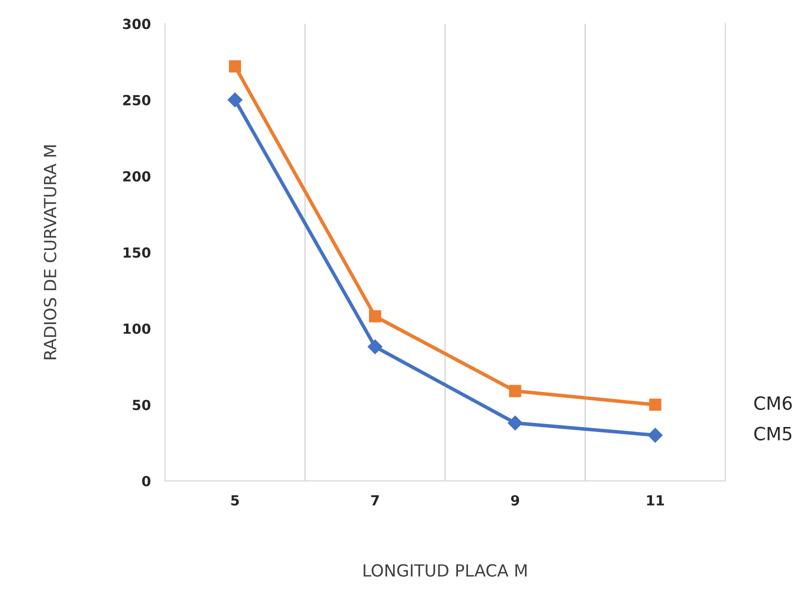 The image size is (797, 608). I want to click on y-axis-title: RADIOS DE CURVATURA M, so click(50, 252).